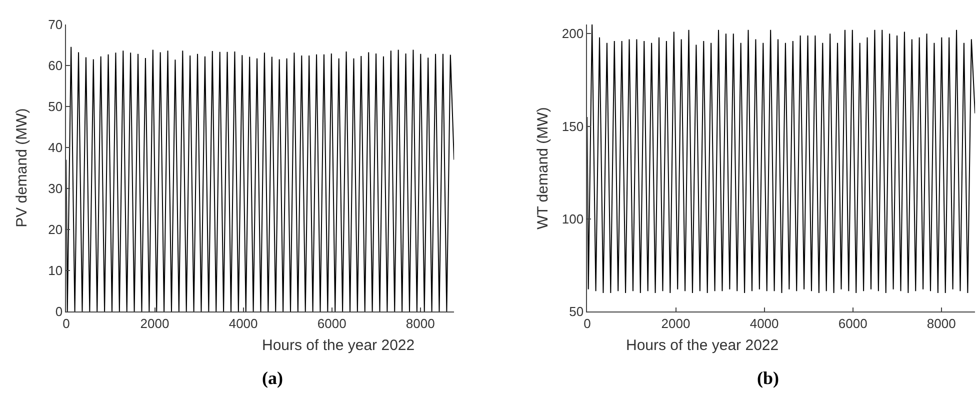  Describe the element at coordinates (55, 188) in the screenshot. I see `y-tick-label: 30` at that location.